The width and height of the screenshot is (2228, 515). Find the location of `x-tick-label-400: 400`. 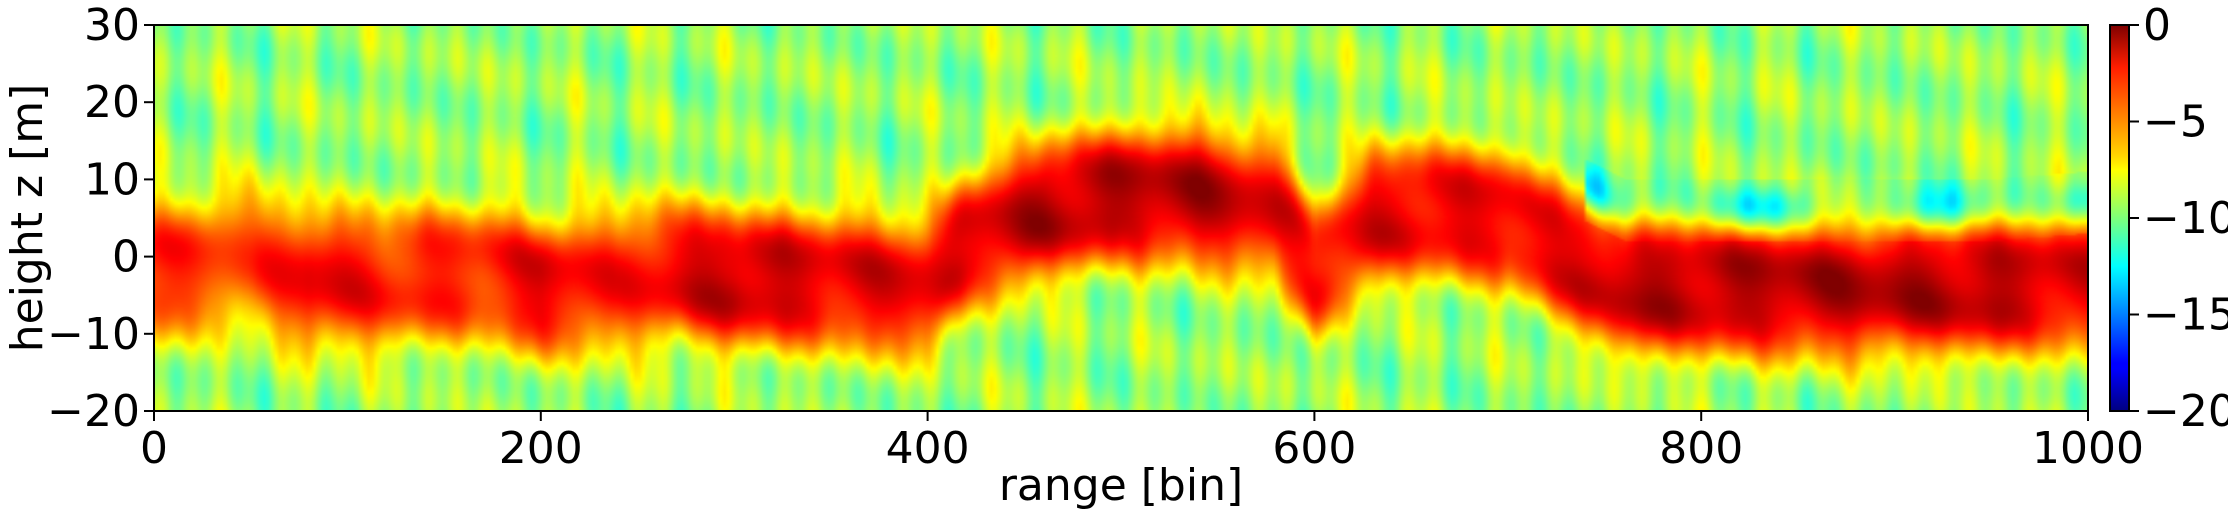

x-tick-label-400: 400 is located at coordinates (928, 448).